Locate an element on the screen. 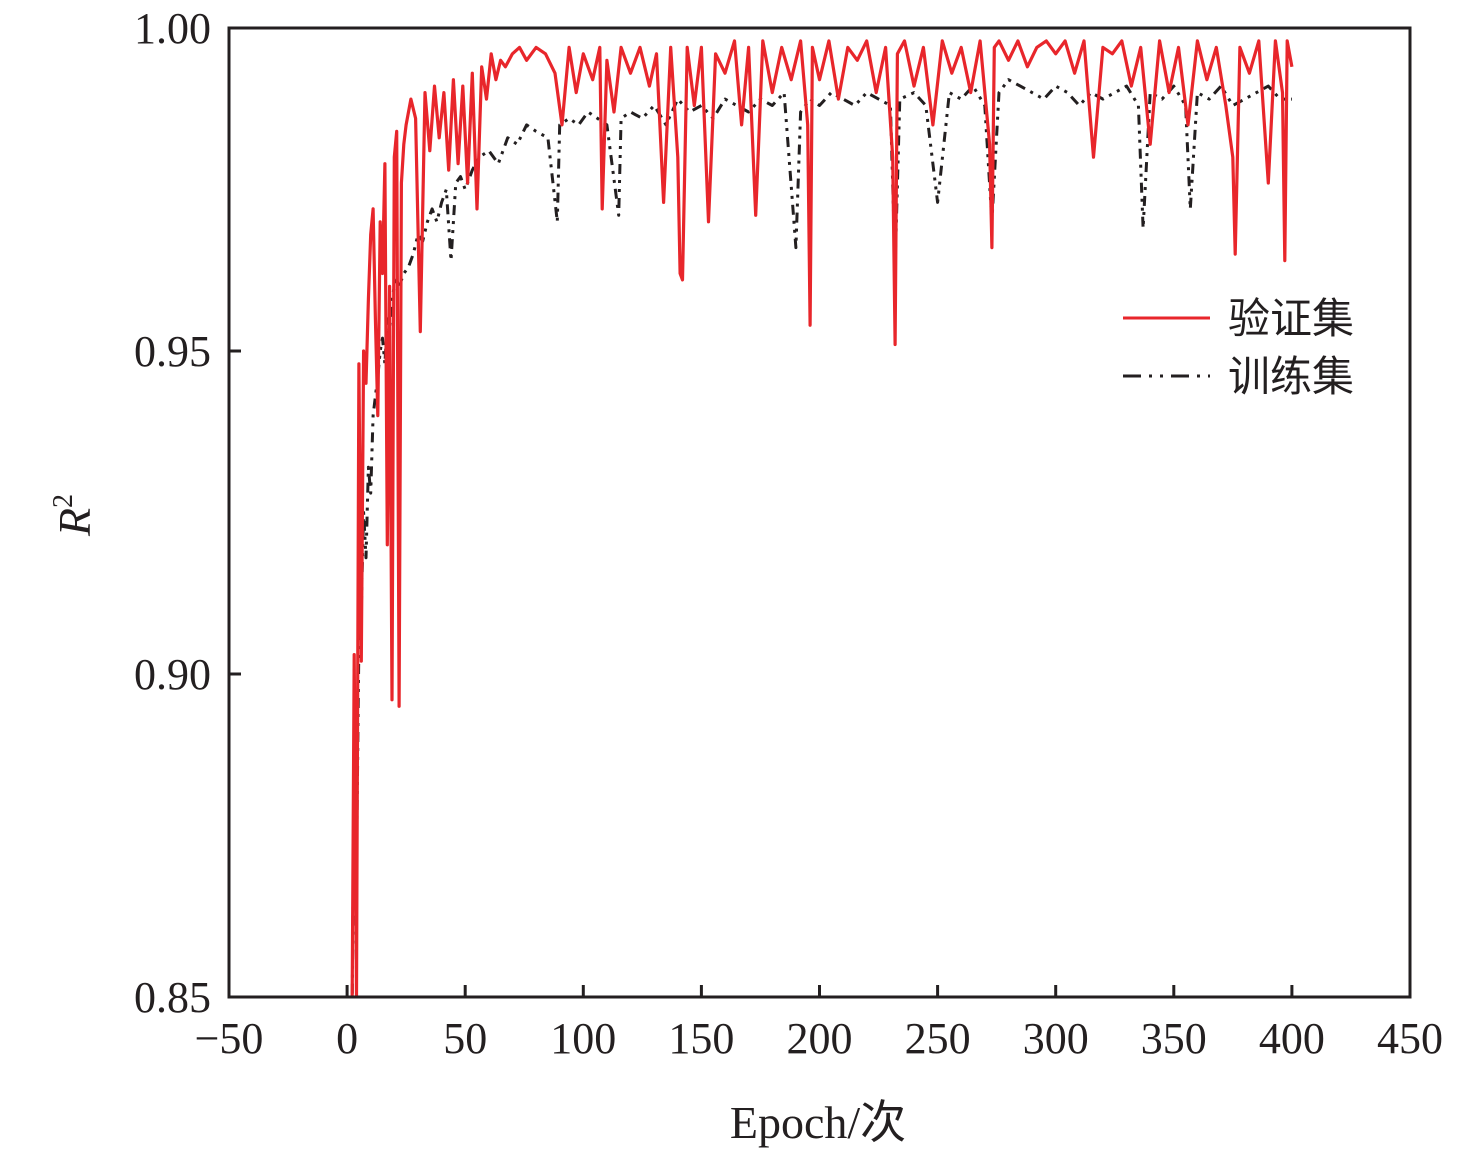  x-tick-label: 450 is located at coordinates (1410, 1038).